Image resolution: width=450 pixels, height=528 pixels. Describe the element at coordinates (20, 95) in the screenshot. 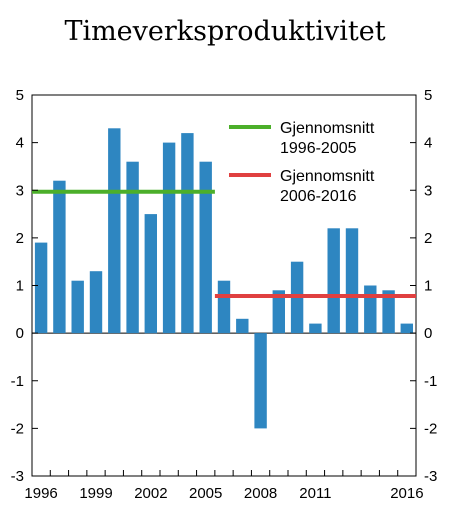

I see `y-tick-label-left: 5` at that location.